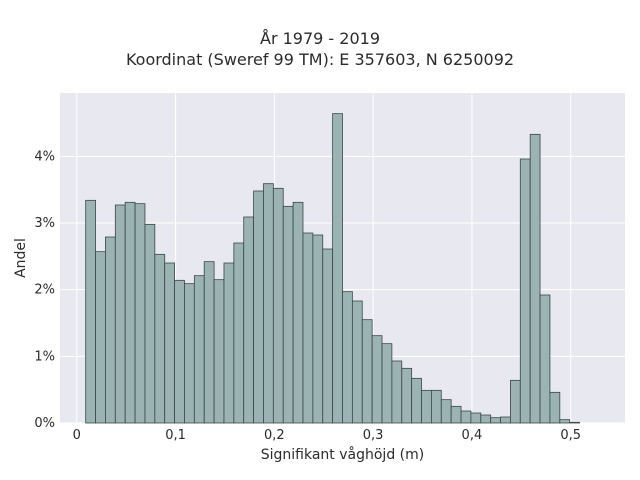 The height and width of the screenshot is (480, 640). Describe the element at coordinates (342, 455) in the screenshot. I see `x-axis-label: Signifikant våghöjd (m)` at that location.